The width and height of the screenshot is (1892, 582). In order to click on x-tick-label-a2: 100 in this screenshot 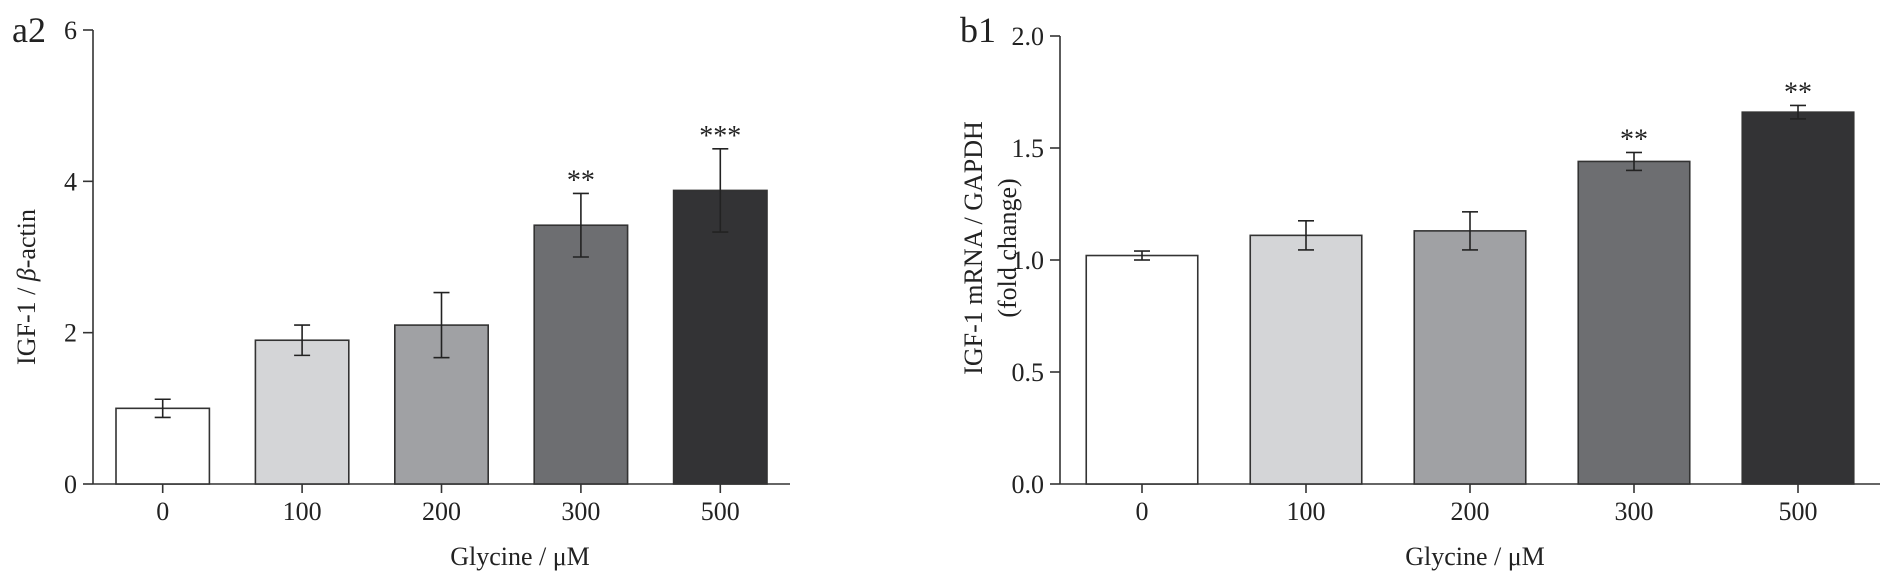, I will do `click(302, 511)`.